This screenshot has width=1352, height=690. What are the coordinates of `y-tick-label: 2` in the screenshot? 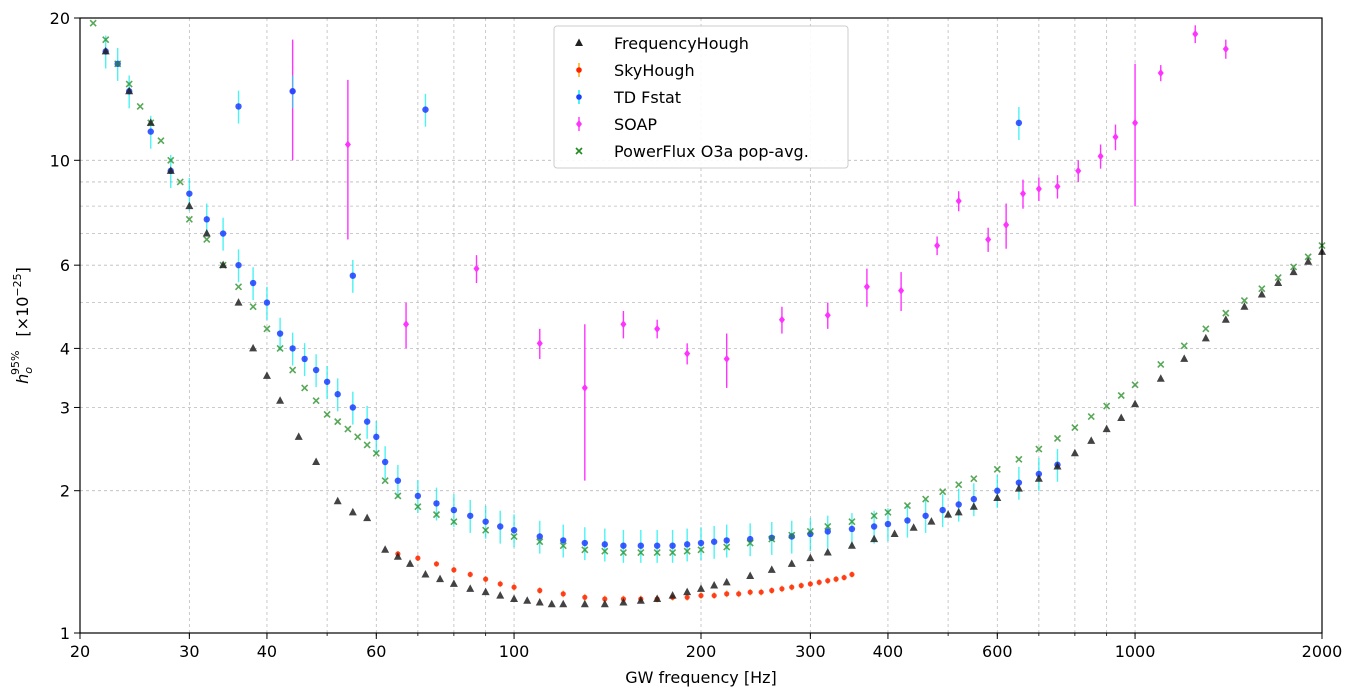 It's located at (65, 491).